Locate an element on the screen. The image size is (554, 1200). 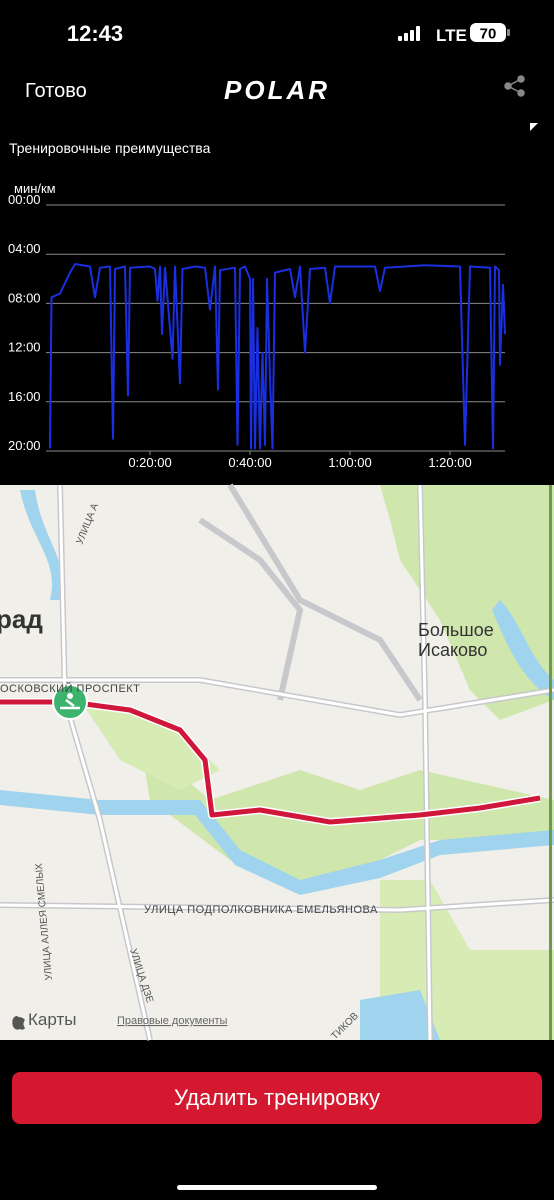
battery-tip is located at coordinates (508, 32).